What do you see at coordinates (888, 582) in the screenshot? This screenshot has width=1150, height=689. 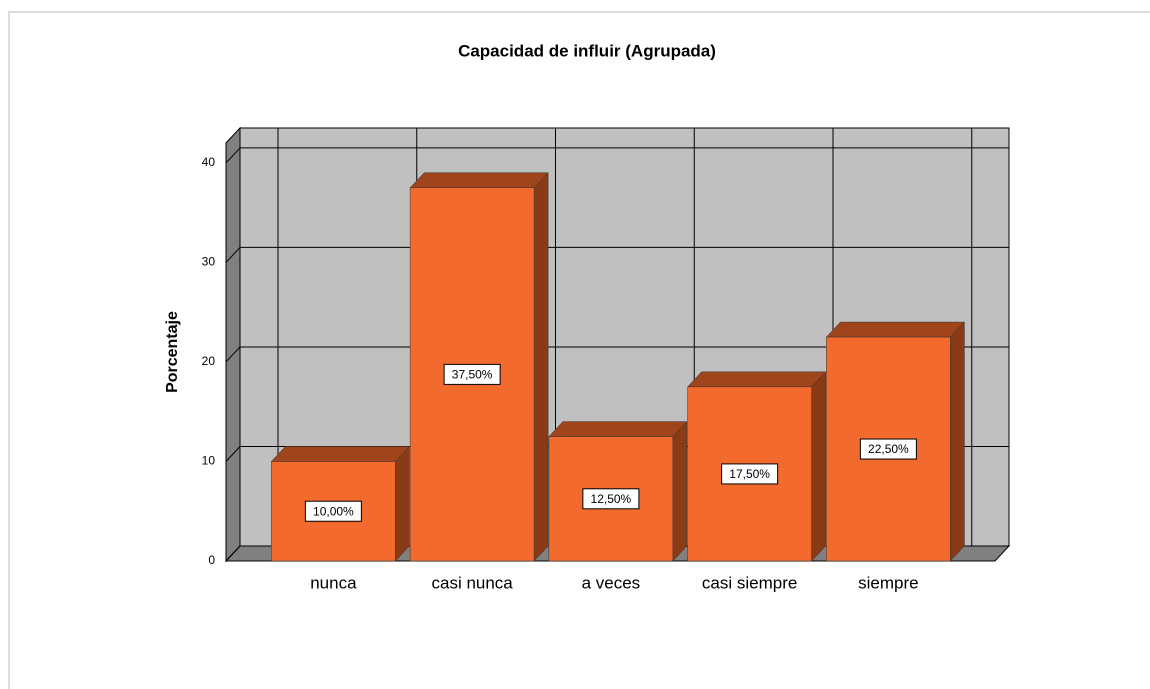 I see `x-tick-label: siempre` at bounding box center [888, 582].